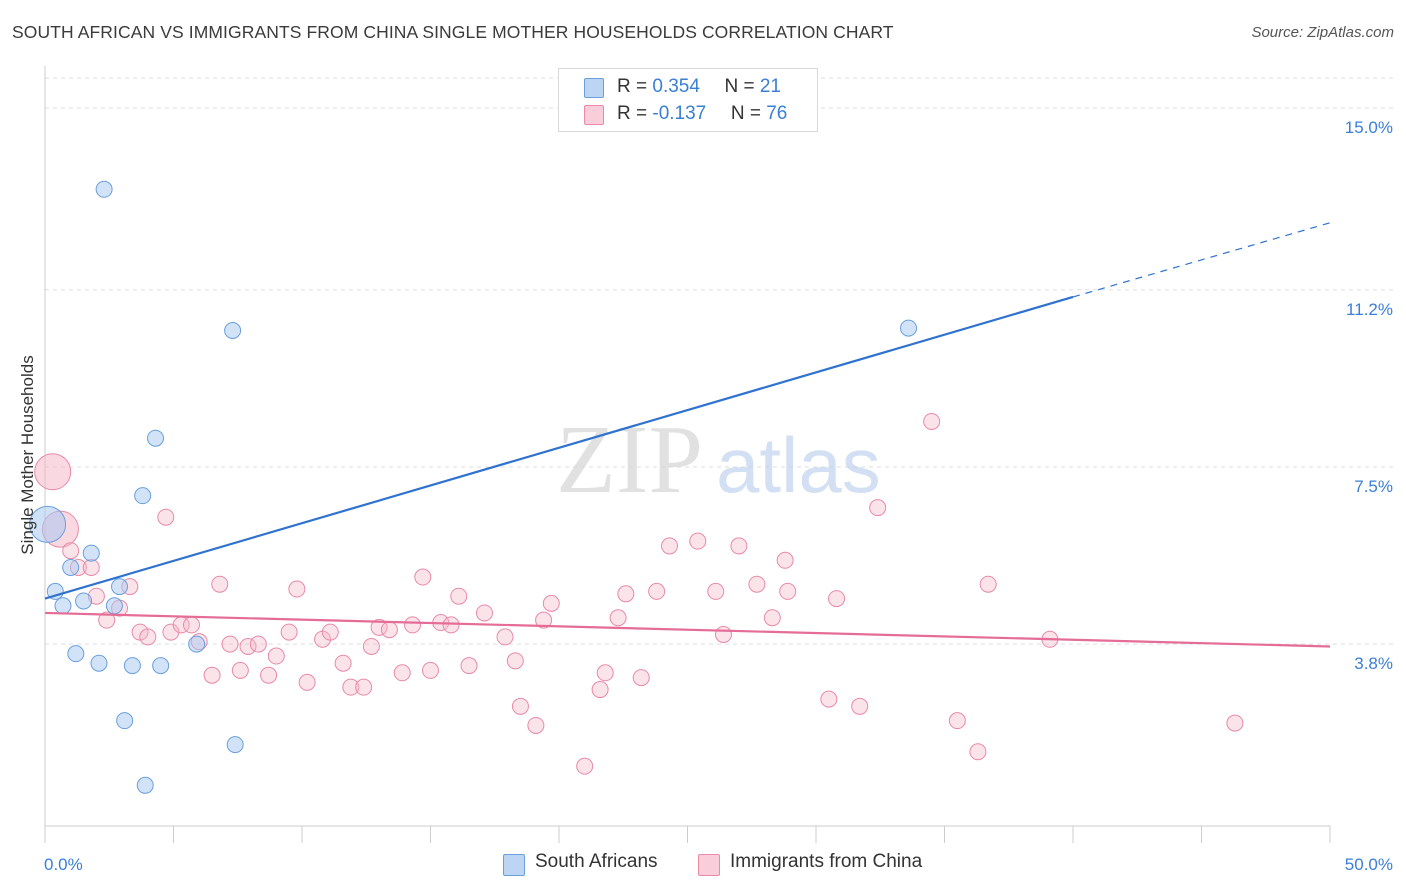  What do you see at coordinates (1369, 309) in the screenshot?
I see `y-tick-label: 11.2%` at bounding box center [1369, 309].